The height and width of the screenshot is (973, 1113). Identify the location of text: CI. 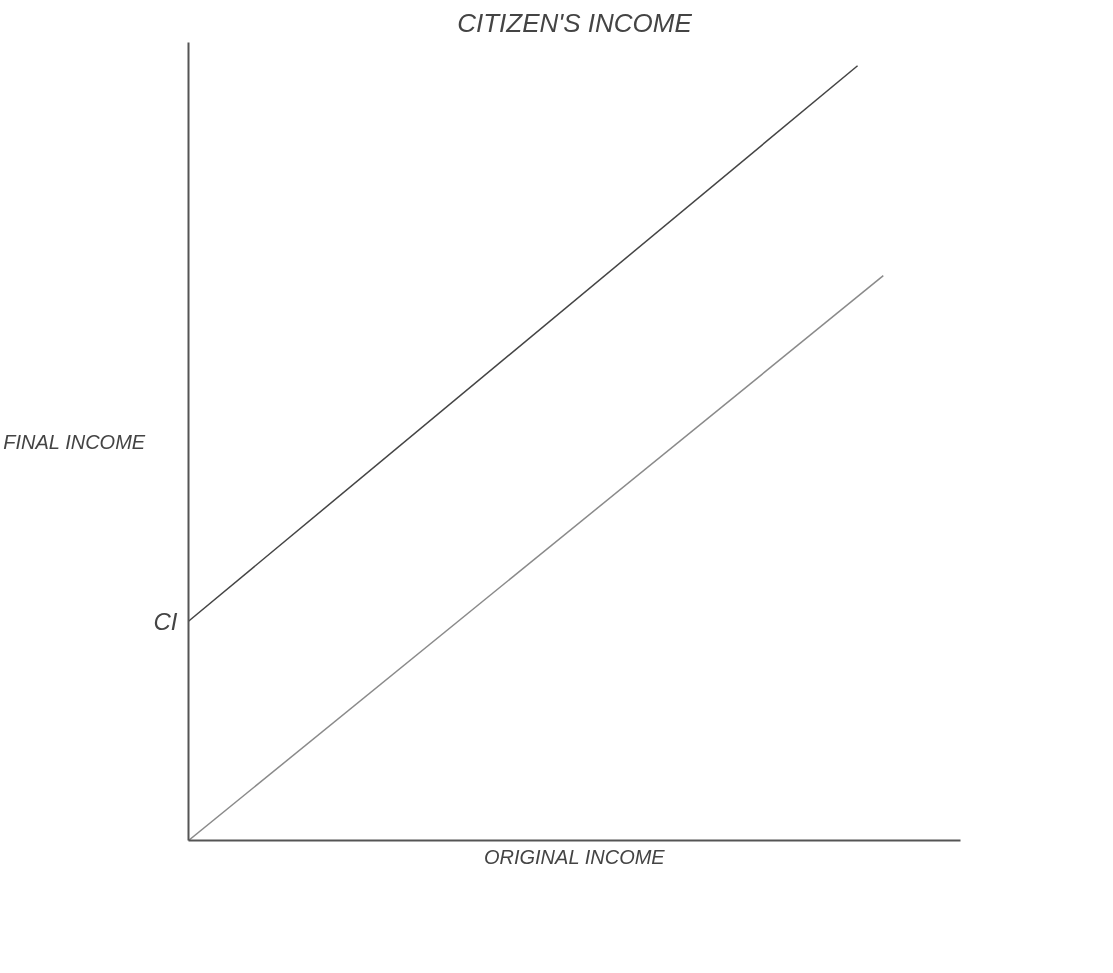
(165, 621).